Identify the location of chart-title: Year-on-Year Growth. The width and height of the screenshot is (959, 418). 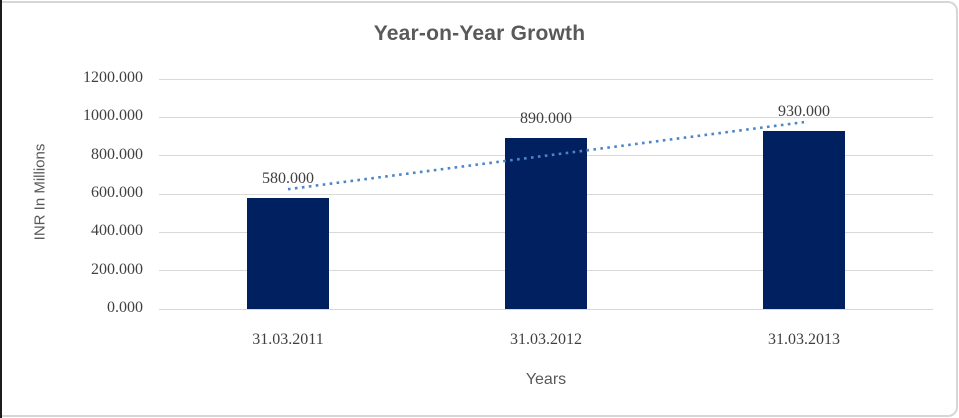
(479, 33).